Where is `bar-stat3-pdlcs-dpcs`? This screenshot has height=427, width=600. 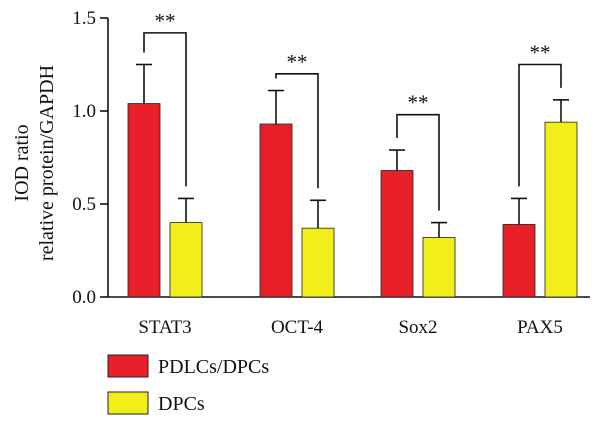
bar-stat3-pdlcs-dpcs is located at coordinates (144, 200).